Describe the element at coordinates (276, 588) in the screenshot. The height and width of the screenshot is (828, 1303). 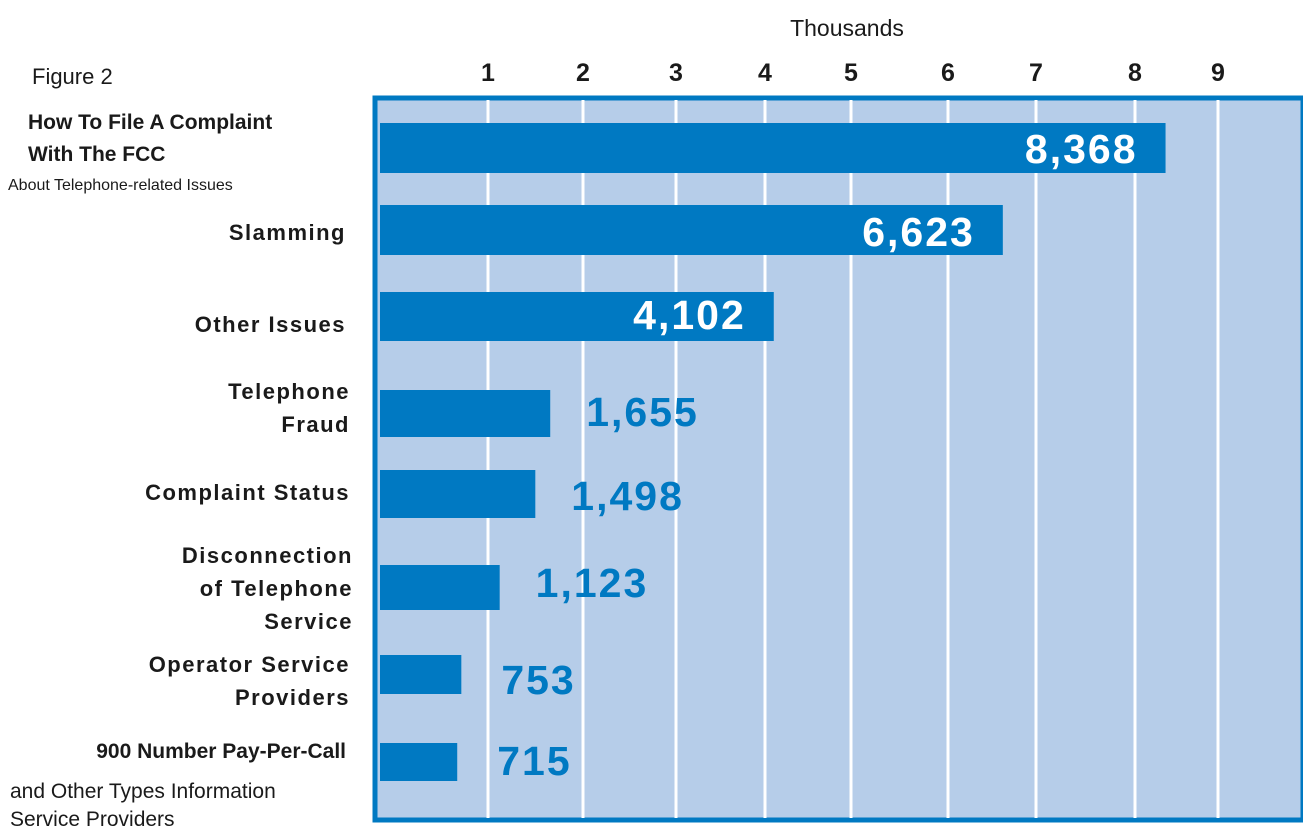
I see `category-label: of Telephone` at that location.